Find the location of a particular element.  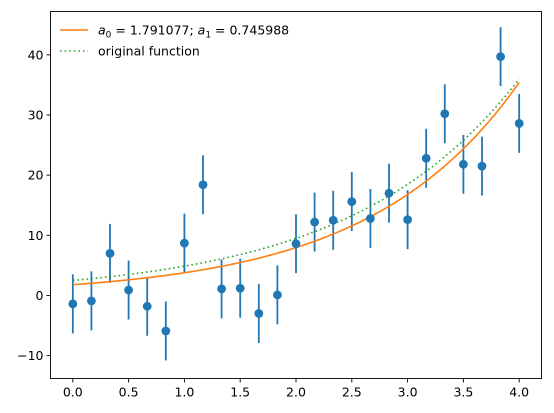

y-tick-label: −10 is located at coordinates (30, 355).